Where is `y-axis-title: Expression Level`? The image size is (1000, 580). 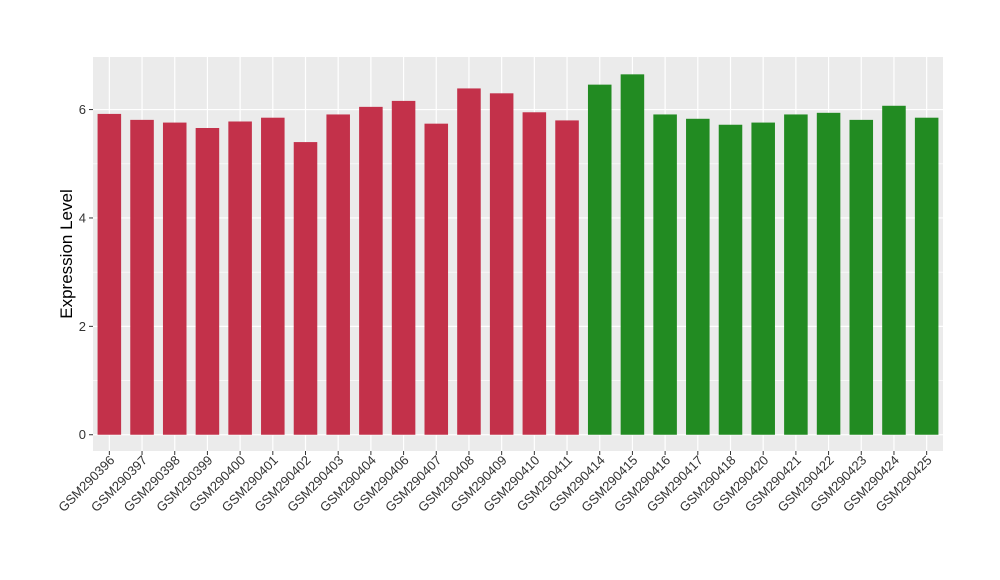
y-axis-title: Expression Level is located at coordinates (66, 253).